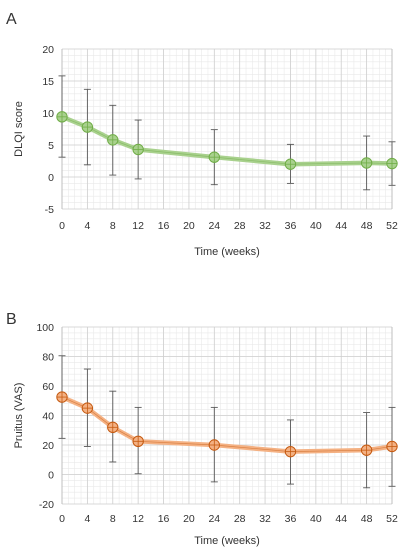 Image resolution: width=411 pixels, height=550 pixels. I want to click on y-tick-label: -5, so click(49, 210).